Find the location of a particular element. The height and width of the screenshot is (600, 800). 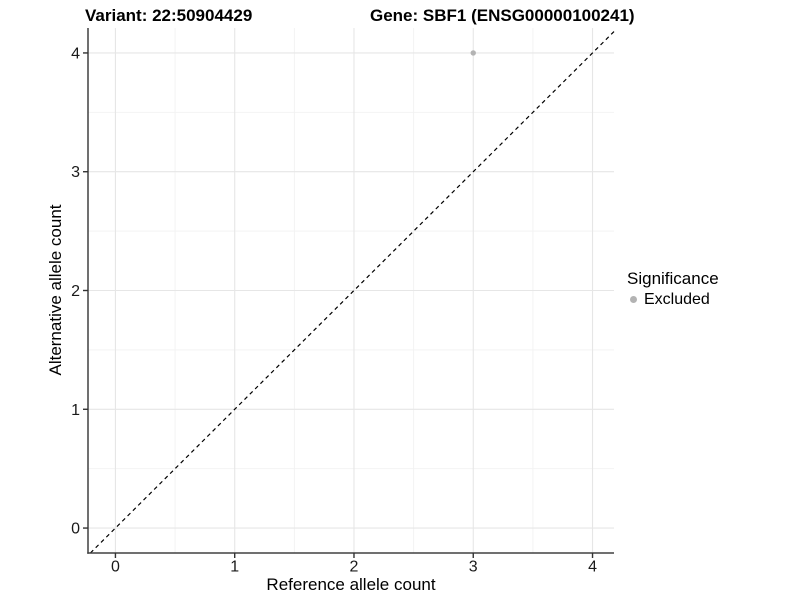

legend-item-excluded: Excluded is located at coordinates (673, 299).